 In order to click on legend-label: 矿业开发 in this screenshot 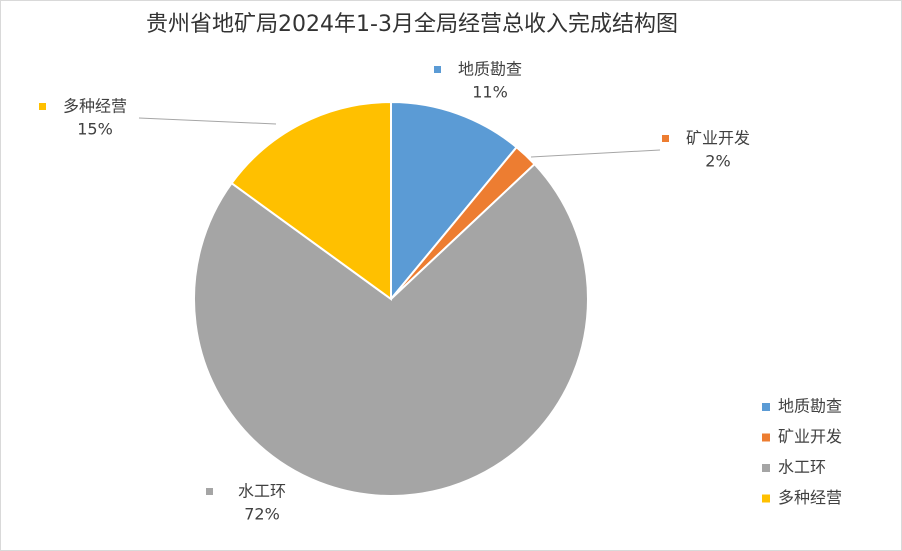, I will do `click(810, 436)`.